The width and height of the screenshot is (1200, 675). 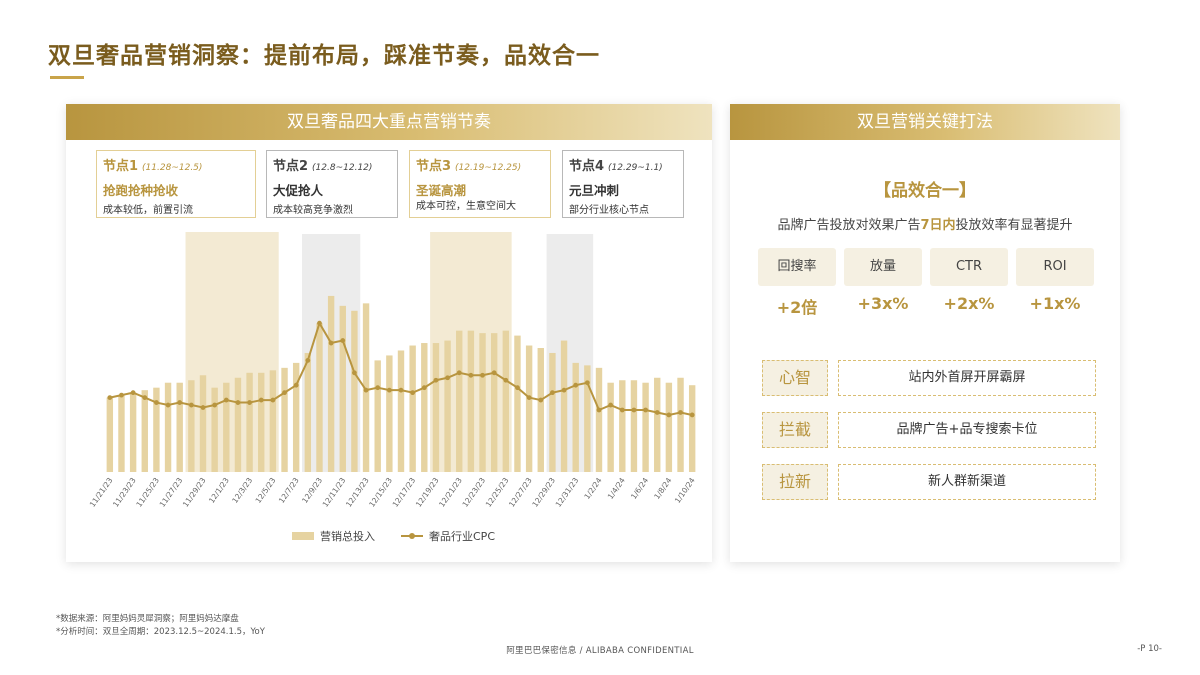 What do you see at coordinates (378, 388) in the screenshot?
I see `cpc-point-12/14/23` at bounding box center [378, 388].